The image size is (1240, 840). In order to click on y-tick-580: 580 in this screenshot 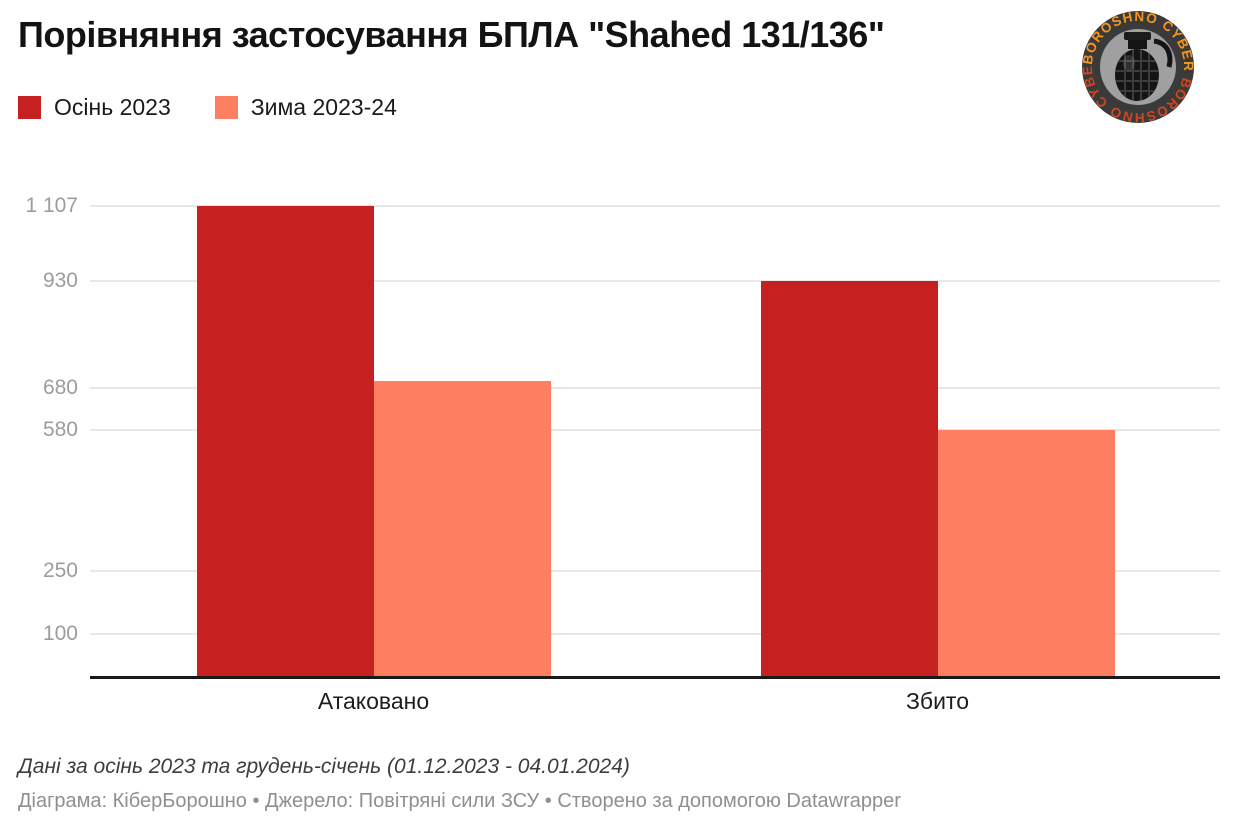, I will do `click(60, 430)`.